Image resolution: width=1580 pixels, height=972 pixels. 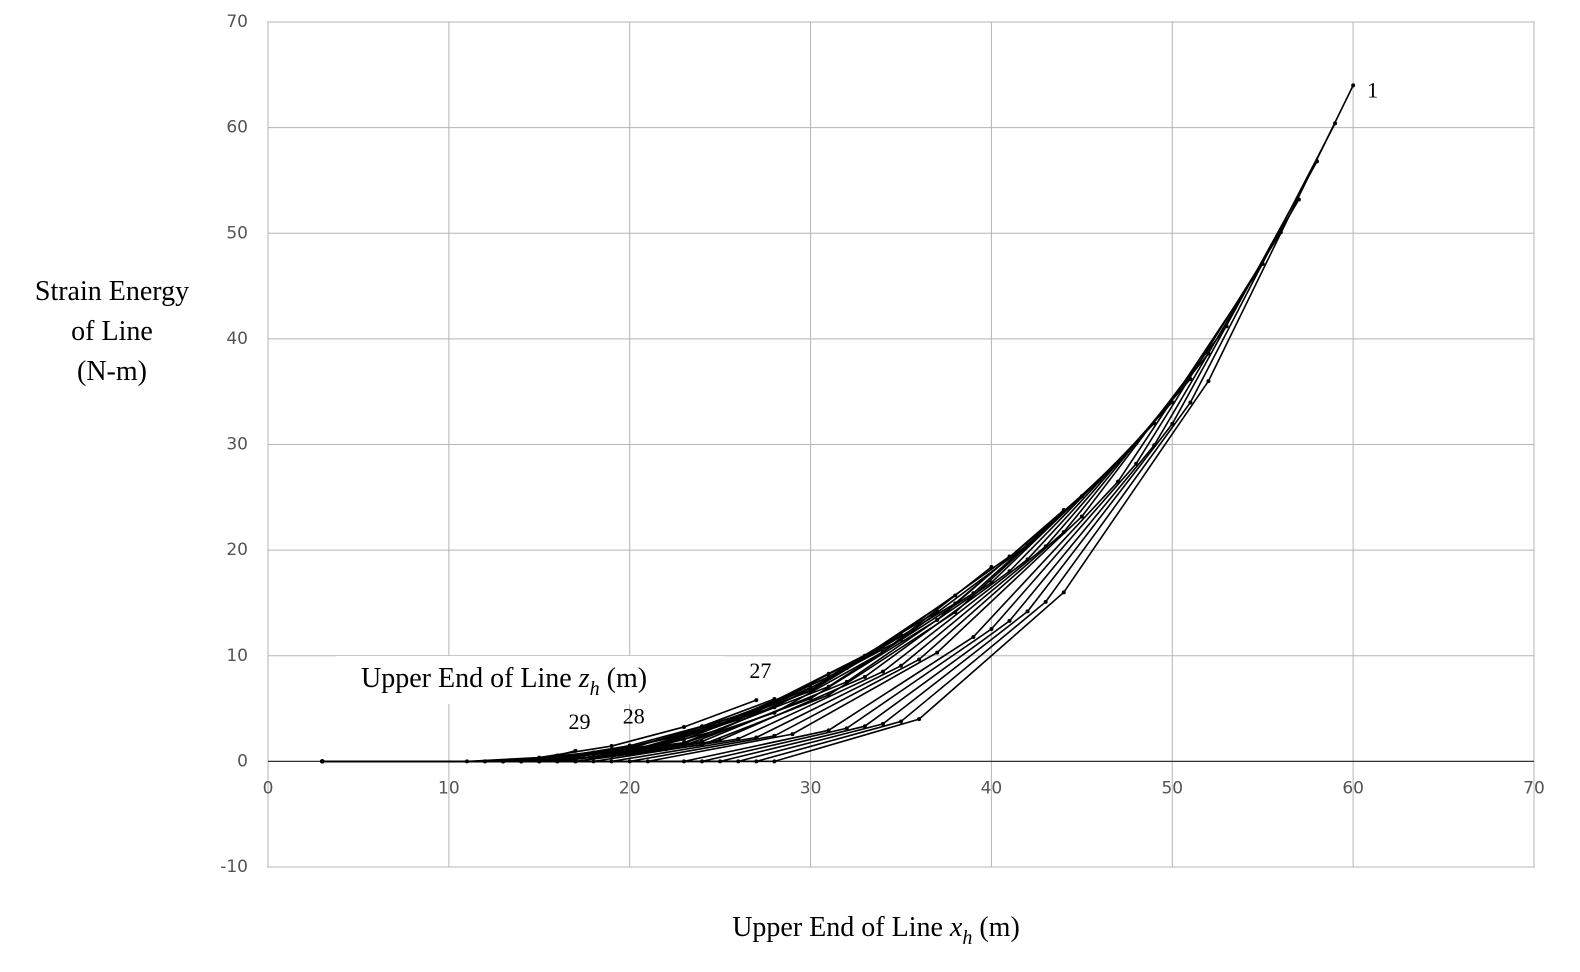 I want to click on y-axis-label: (N-m), so click(x=112, y=371).